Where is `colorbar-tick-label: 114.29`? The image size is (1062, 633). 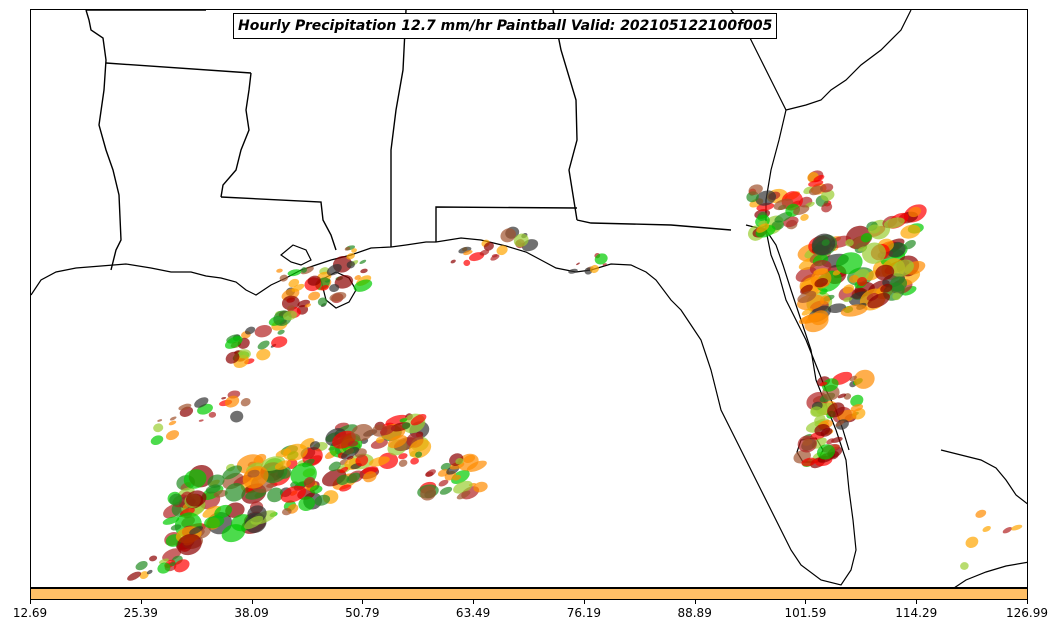
colorbar-tick-label: 114.29 is located at coordinates (916, 613).